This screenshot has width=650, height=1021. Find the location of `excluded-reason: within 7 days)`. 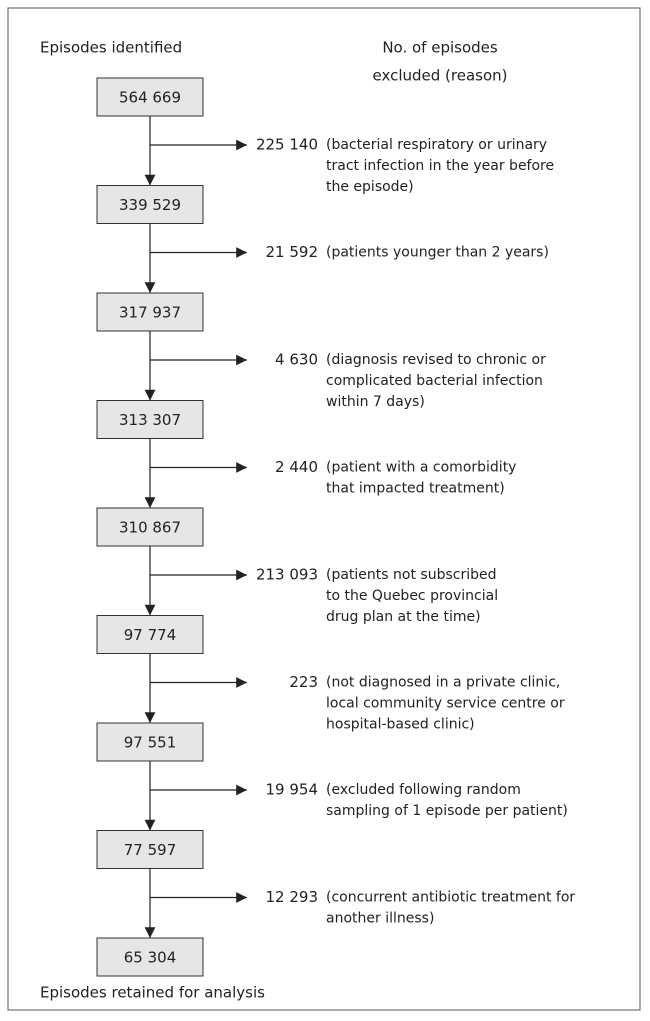

excluded-reason: within 7 days) is located at coordinates (375, 402).